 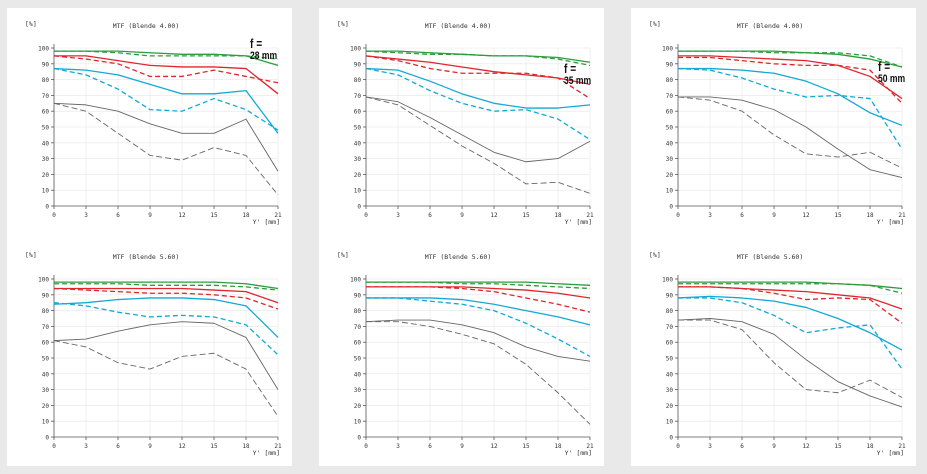 What do you see at coordinates (671, 438) in the screenshot?
I see `y-tick-label: 0` at bounding box center [671, 438].